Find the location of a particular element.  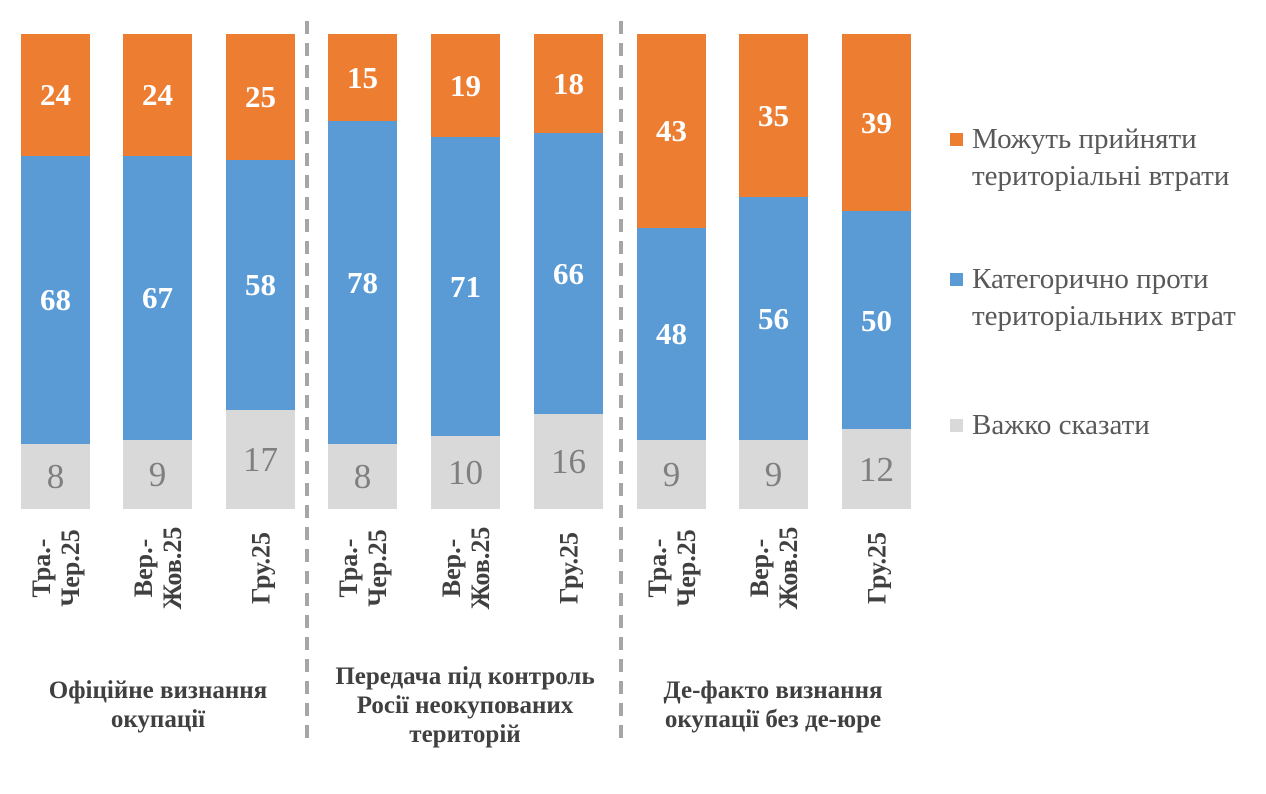

bar-group1-period3: 25 58 17 is located at coordinates (260, 271).